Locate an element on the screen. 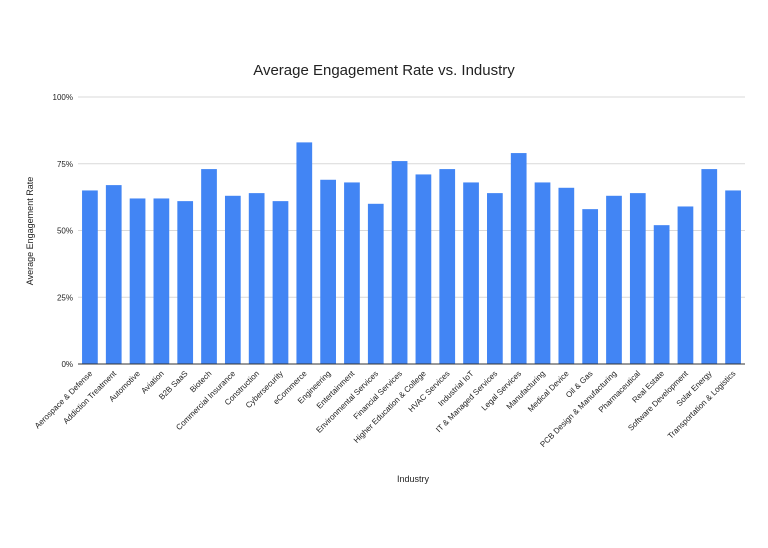  y-tick-label: 0% is located at coordinates (67, 364).